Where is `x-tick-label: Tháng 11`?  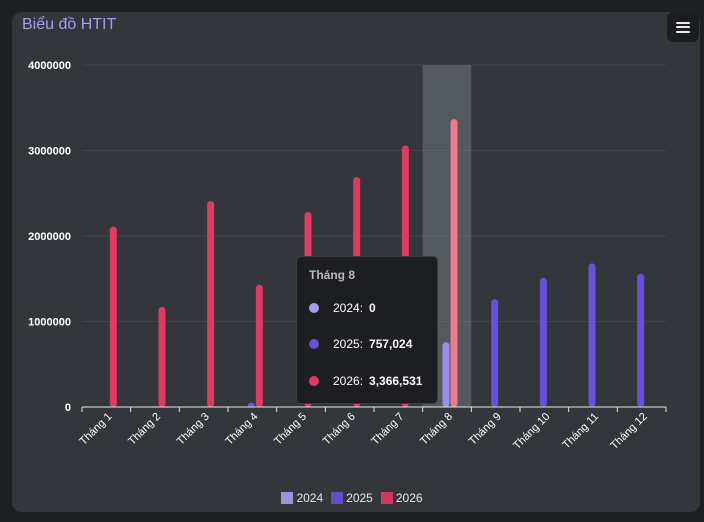 x-tick-label: Tháng 11 is located at coordinates (580, 431).